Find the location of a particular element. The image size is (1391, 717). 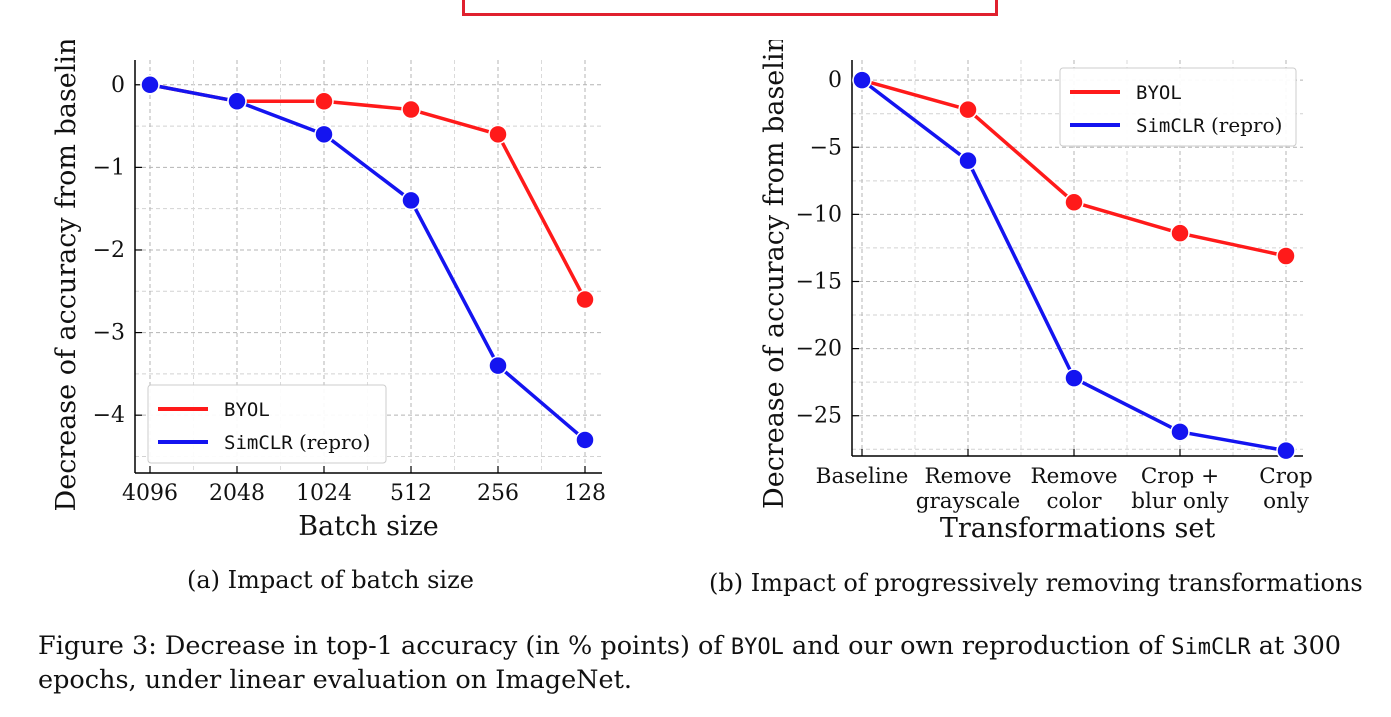

y-tick-label: −15 is located at coordinates (819, 281).